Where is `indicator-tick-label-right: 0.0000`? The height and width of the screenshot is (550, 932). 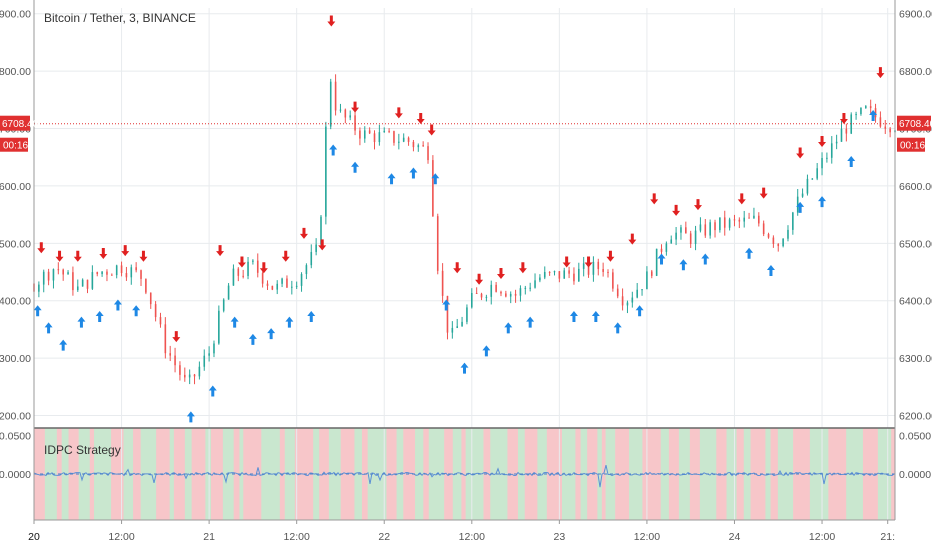
indicator-tick-label-right: 0.0000 is located at coordinates (915, 475).